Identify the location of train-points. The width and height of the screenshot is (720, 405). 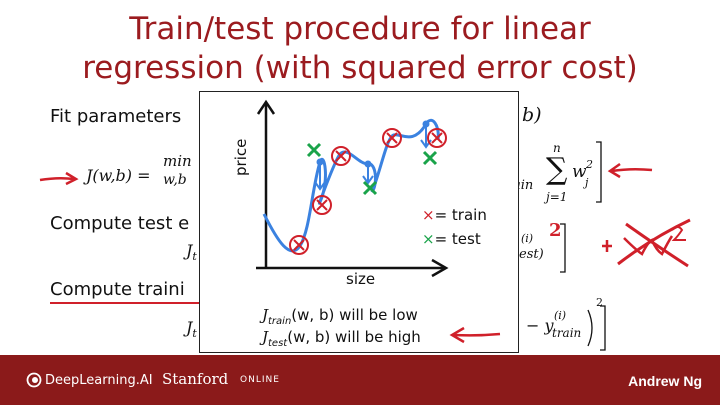
(368, 191).